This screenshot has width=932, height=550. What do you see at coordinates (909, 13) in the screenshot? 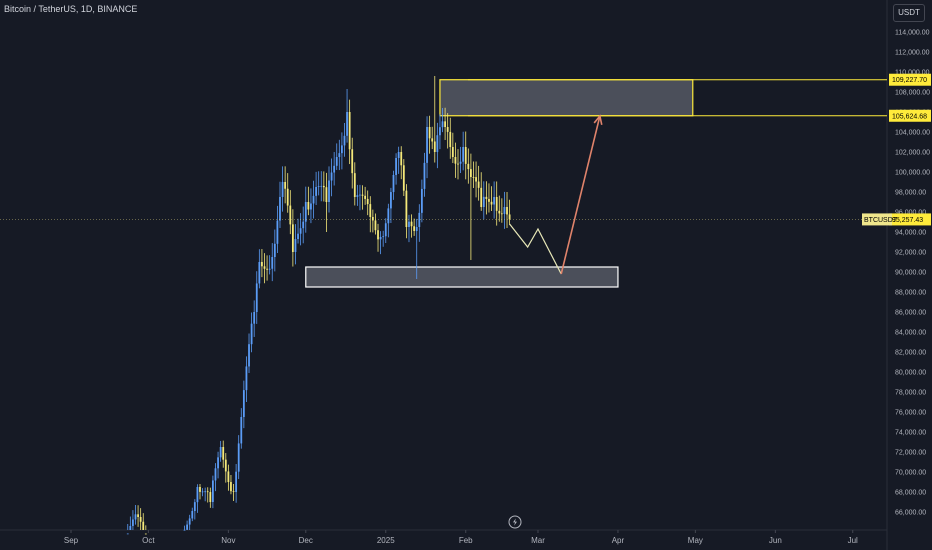
I see `currency-selector: USDT` at bounding box center [909, 13].